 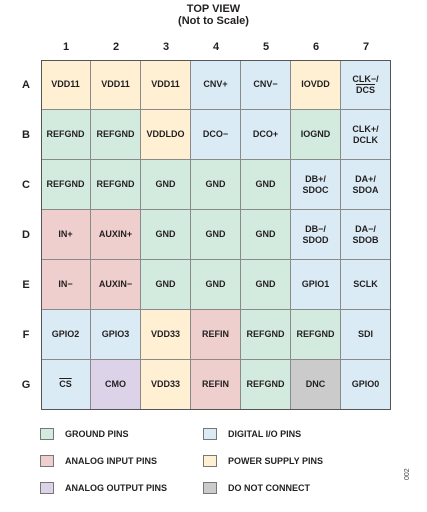 I want to click on pin-name: CNV+, so click(x=215, y=84).